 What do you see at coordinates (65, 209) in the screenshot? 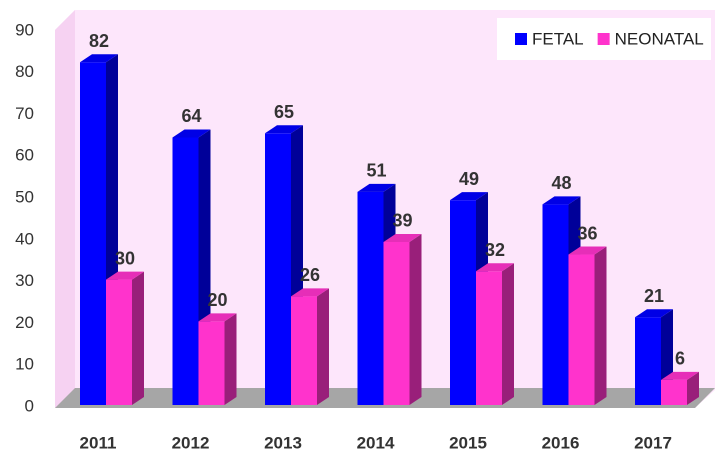
I see `side-wall` at bounding box center [65, 209].